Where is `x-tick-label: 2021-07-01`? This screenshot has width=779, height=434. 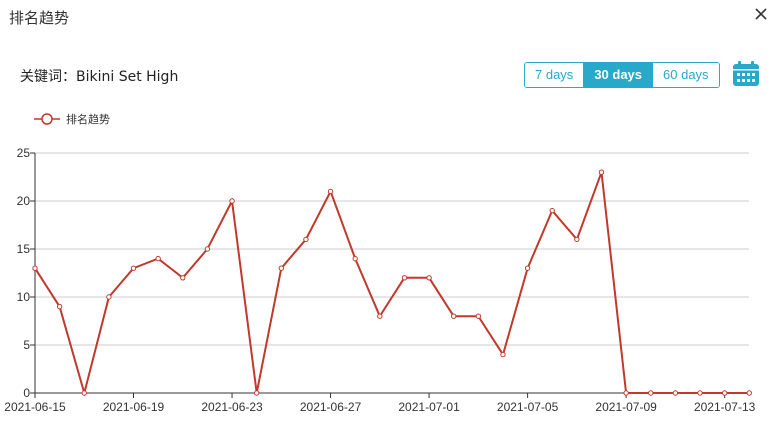 x-tick-label: 2021-07-01 is located at coordinates (429, 407).